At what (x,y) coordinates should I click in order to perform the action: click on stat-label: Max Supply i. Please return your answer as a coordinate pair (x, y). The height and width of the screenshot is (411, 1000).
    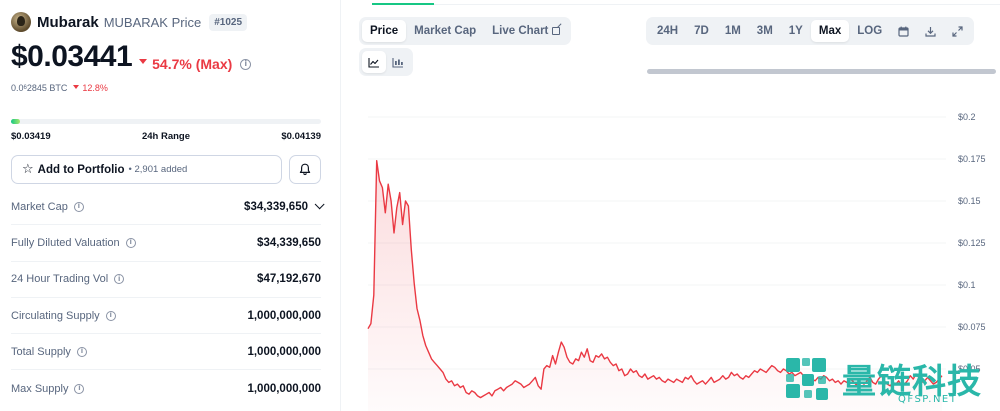
    Looking at the image, I should click on (48, 388).